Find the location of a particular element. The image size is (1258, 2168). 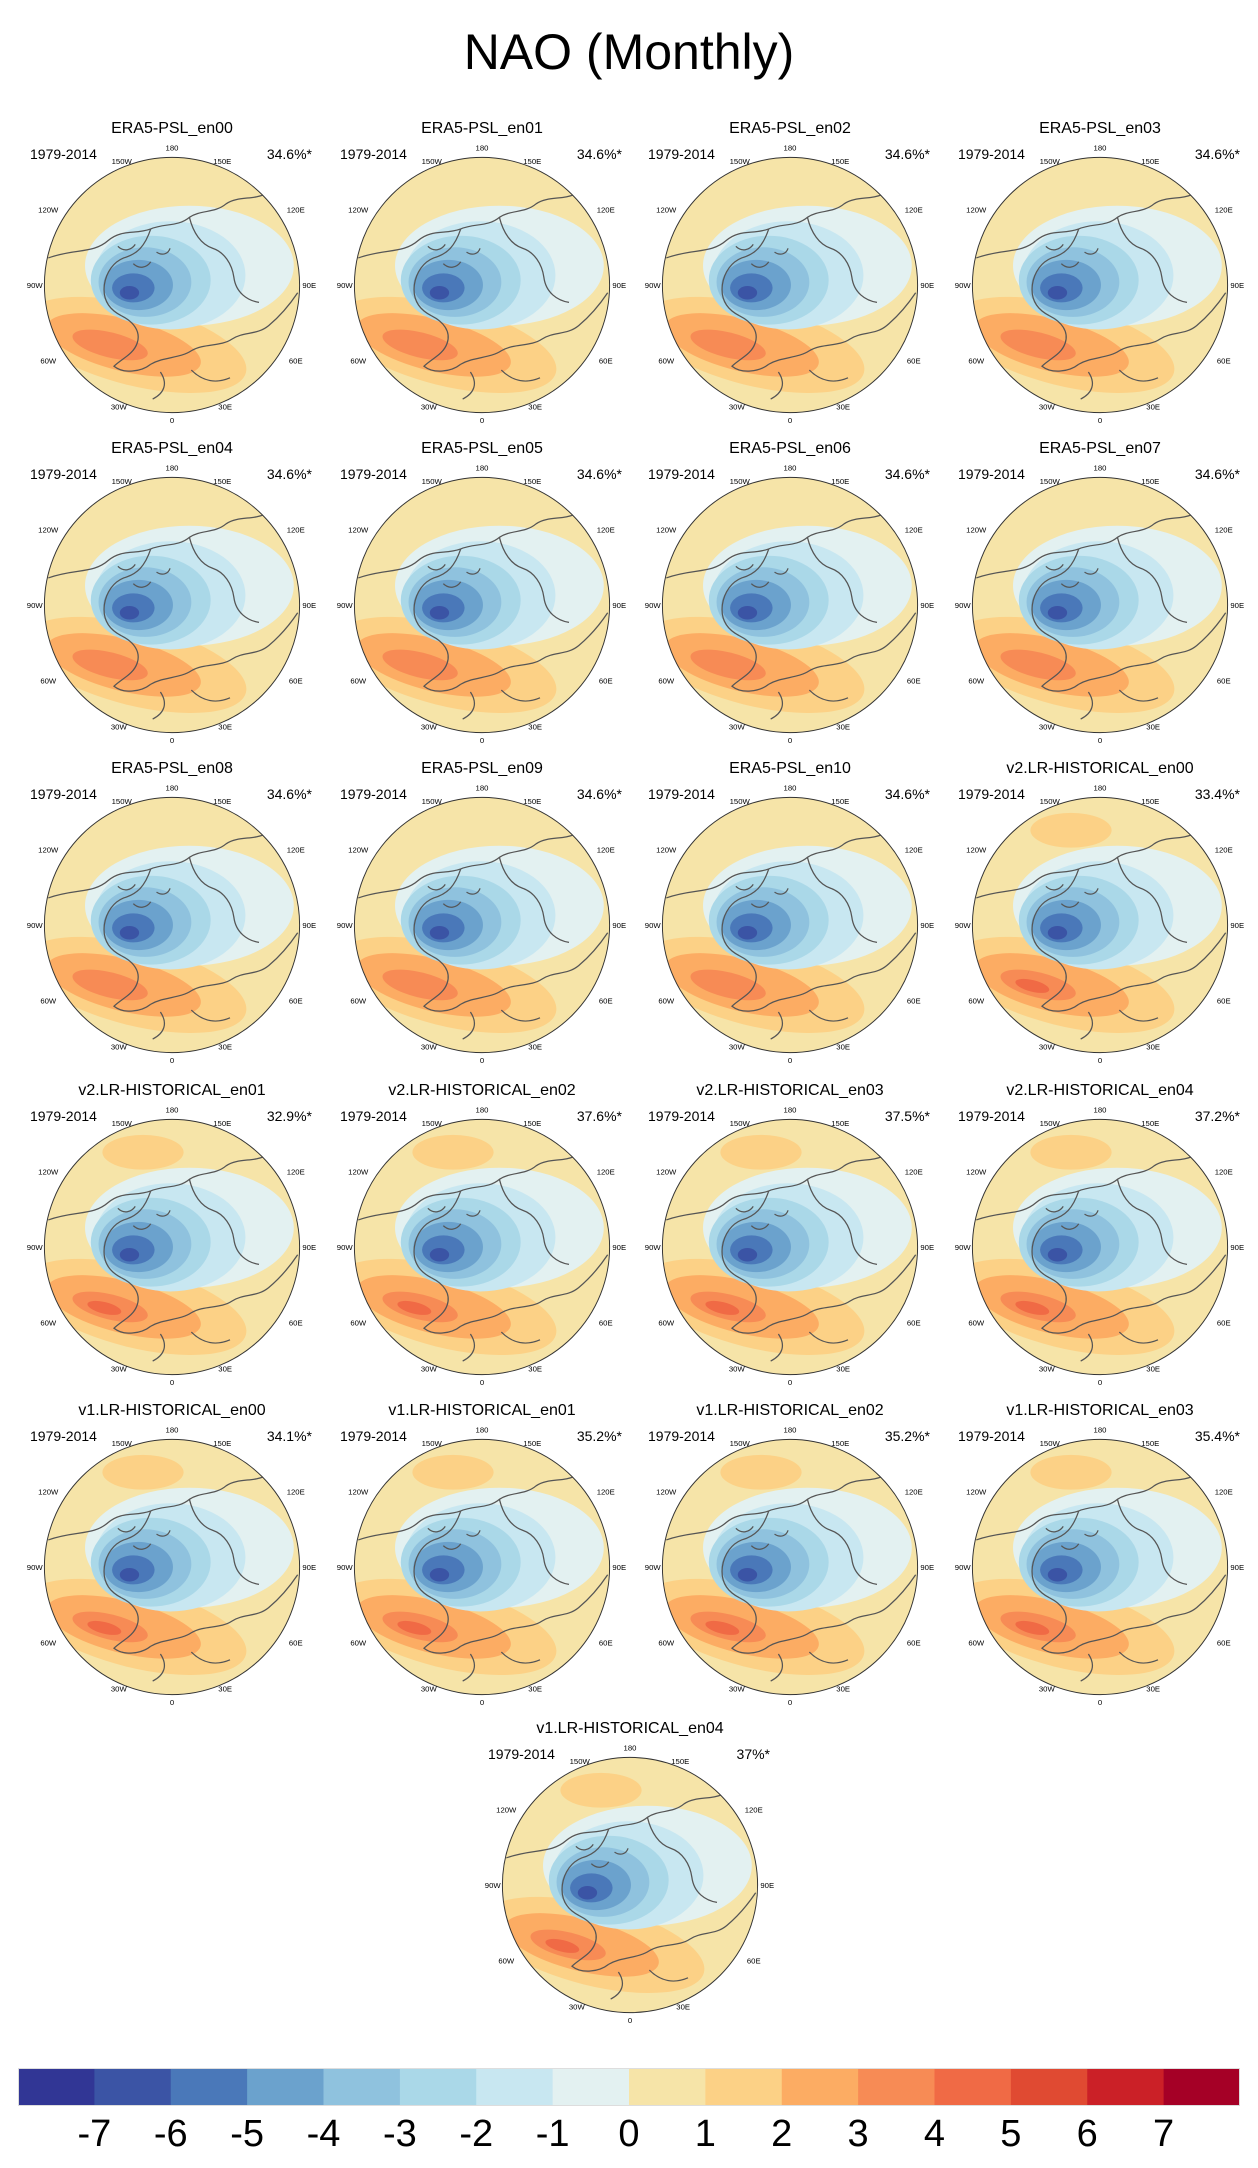

colorbar-tick: -7 is located at coordinates (94, 2134).